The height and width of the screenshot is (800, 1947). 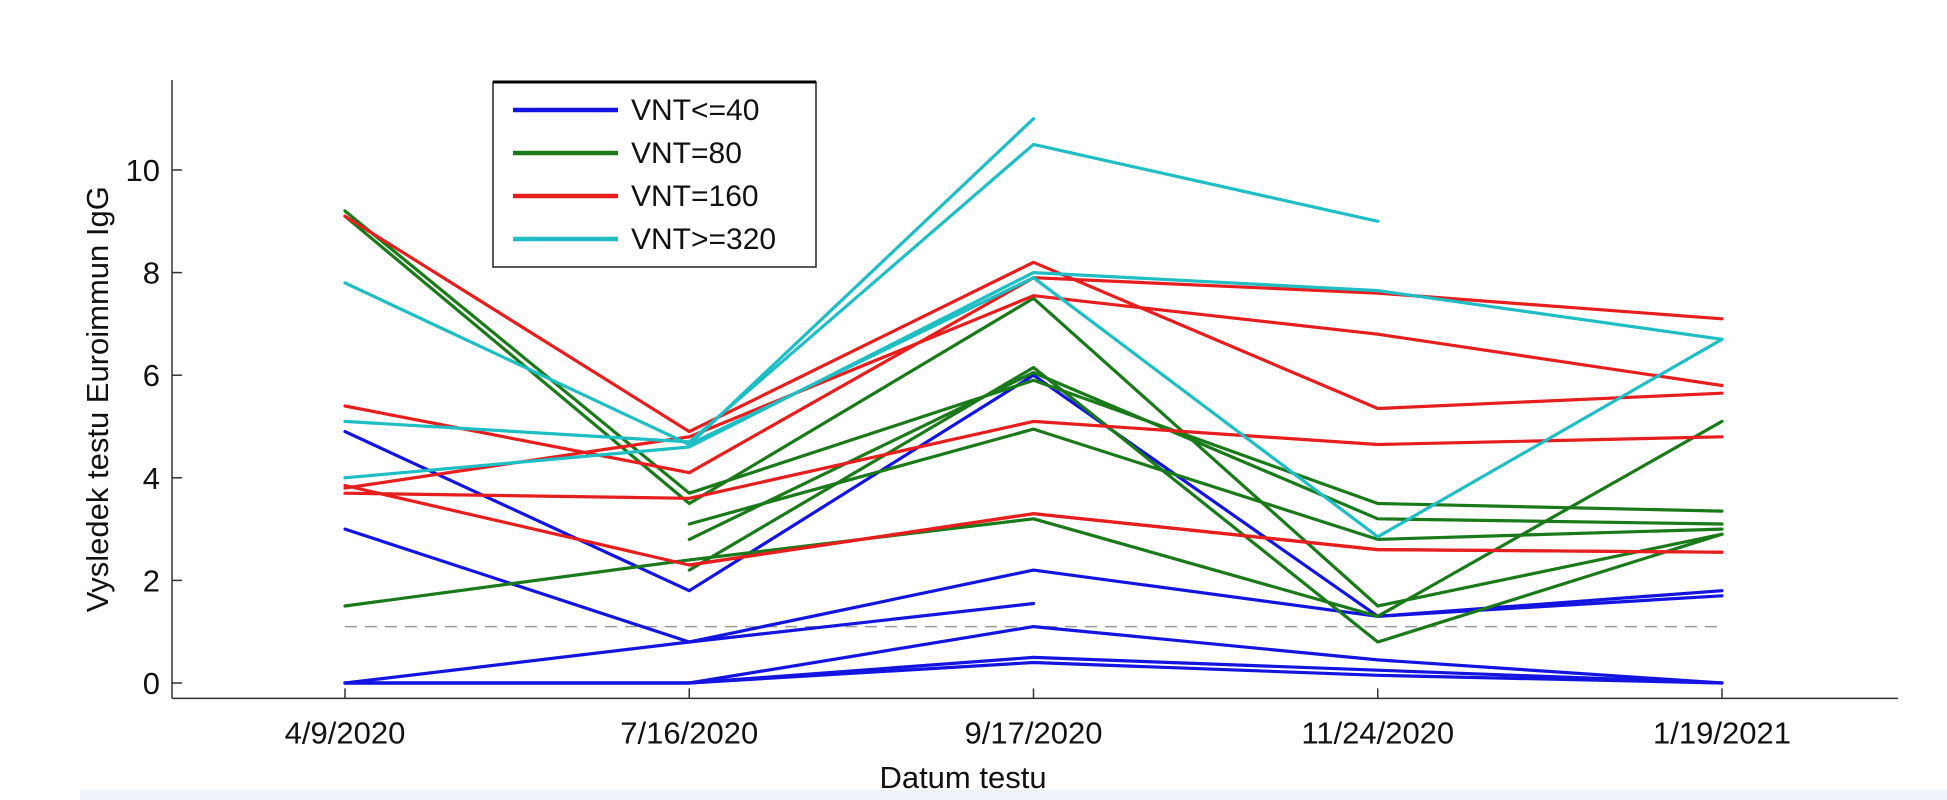 I want to click on x-tick-label: 11/24/2020, so click(x=1377, y=732).